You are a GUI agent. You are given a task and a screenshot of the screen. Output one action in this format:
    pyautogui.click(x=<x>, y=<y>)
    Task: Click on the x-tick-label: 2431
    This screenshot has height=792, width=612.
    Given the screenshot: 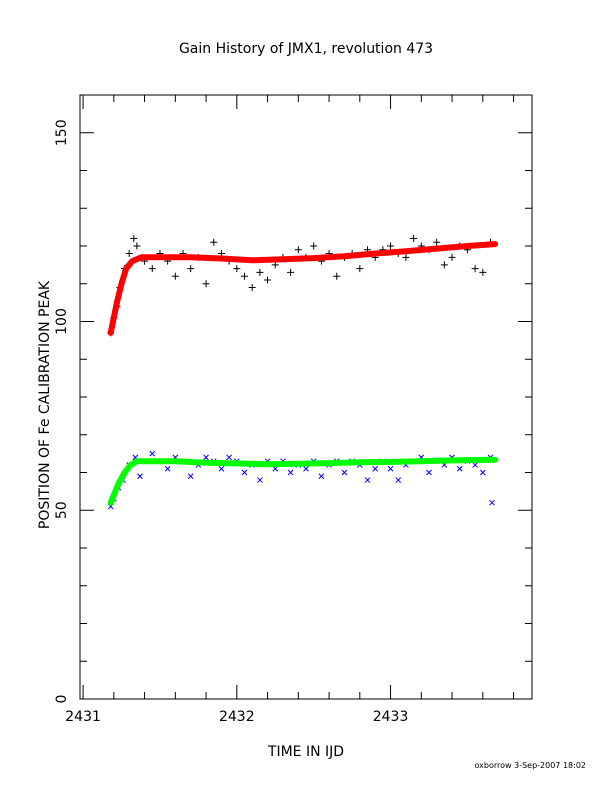 What is the action you would take?
    pyautogui.click(x=83, y=717)
    